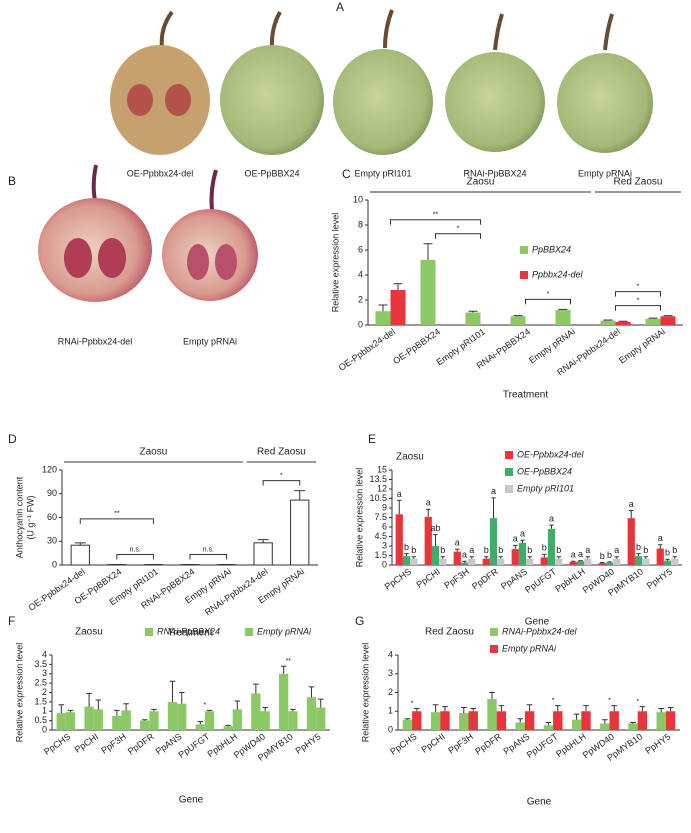  Describe the element at coordinates (208, 549) in the screenshot. I see `bracket-label: n.s.` at that location.